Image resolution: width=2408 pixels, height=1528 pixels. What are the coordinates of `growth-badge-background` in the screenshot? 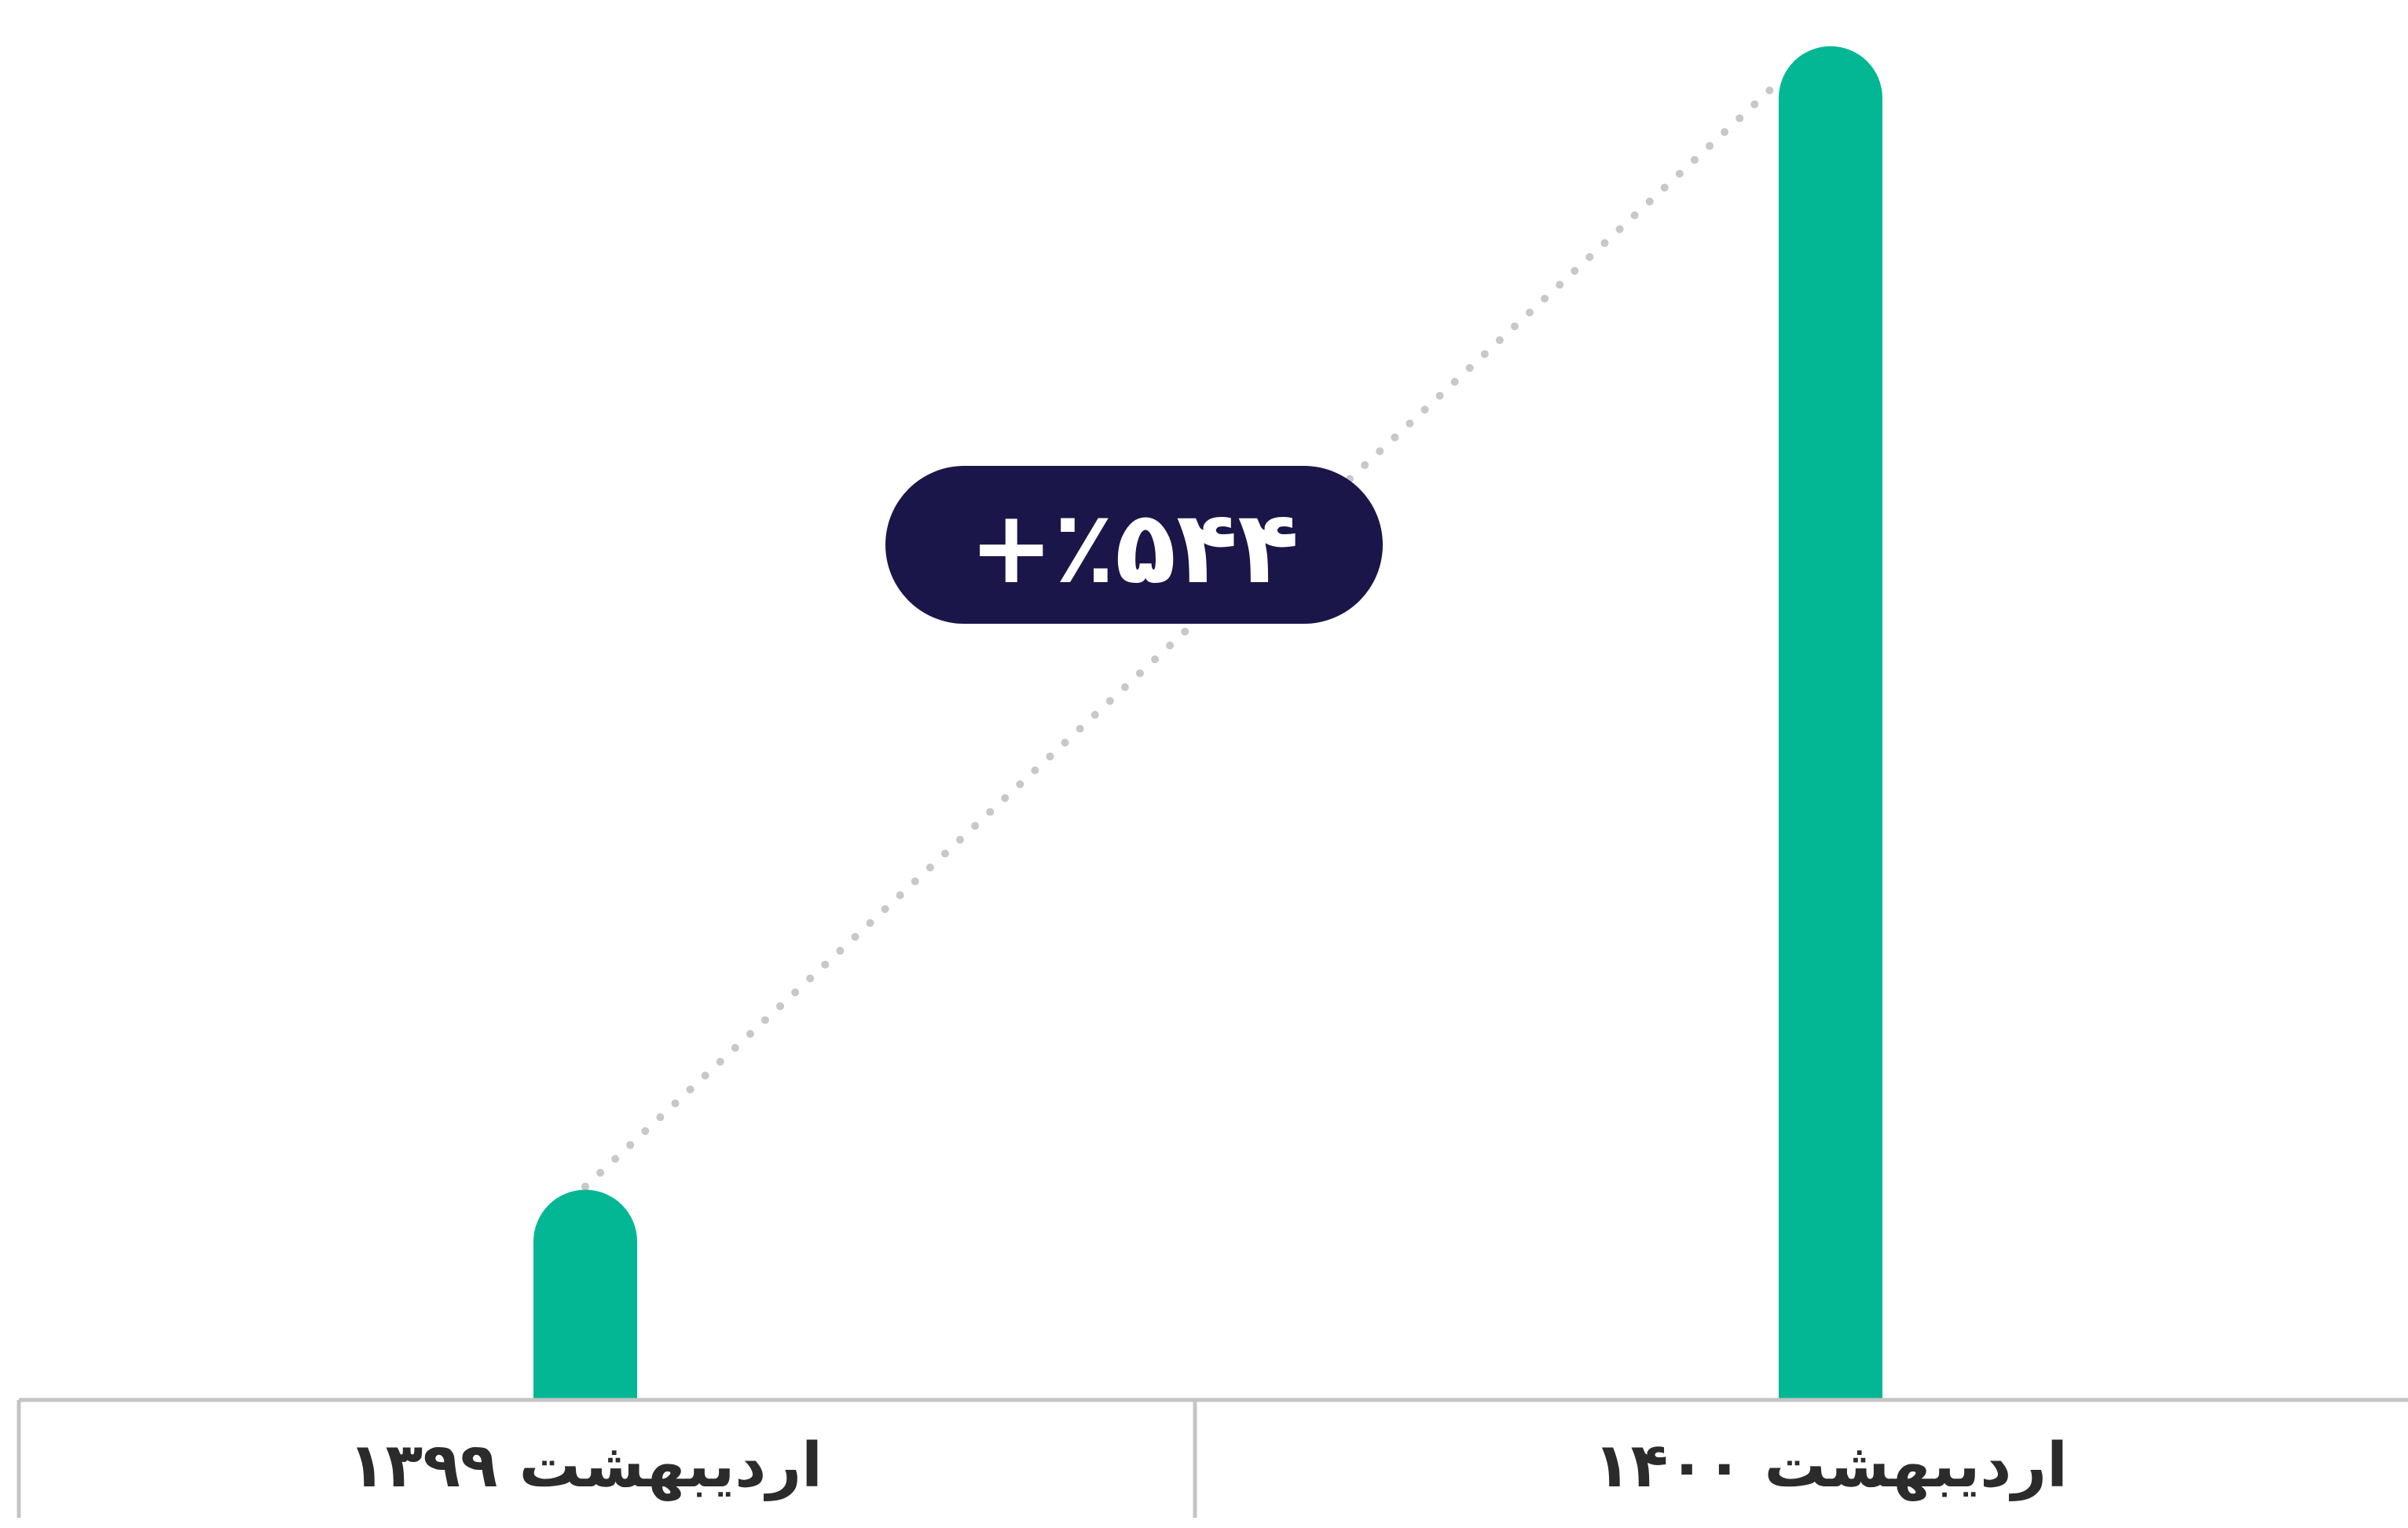 It's located at (1134, 545).